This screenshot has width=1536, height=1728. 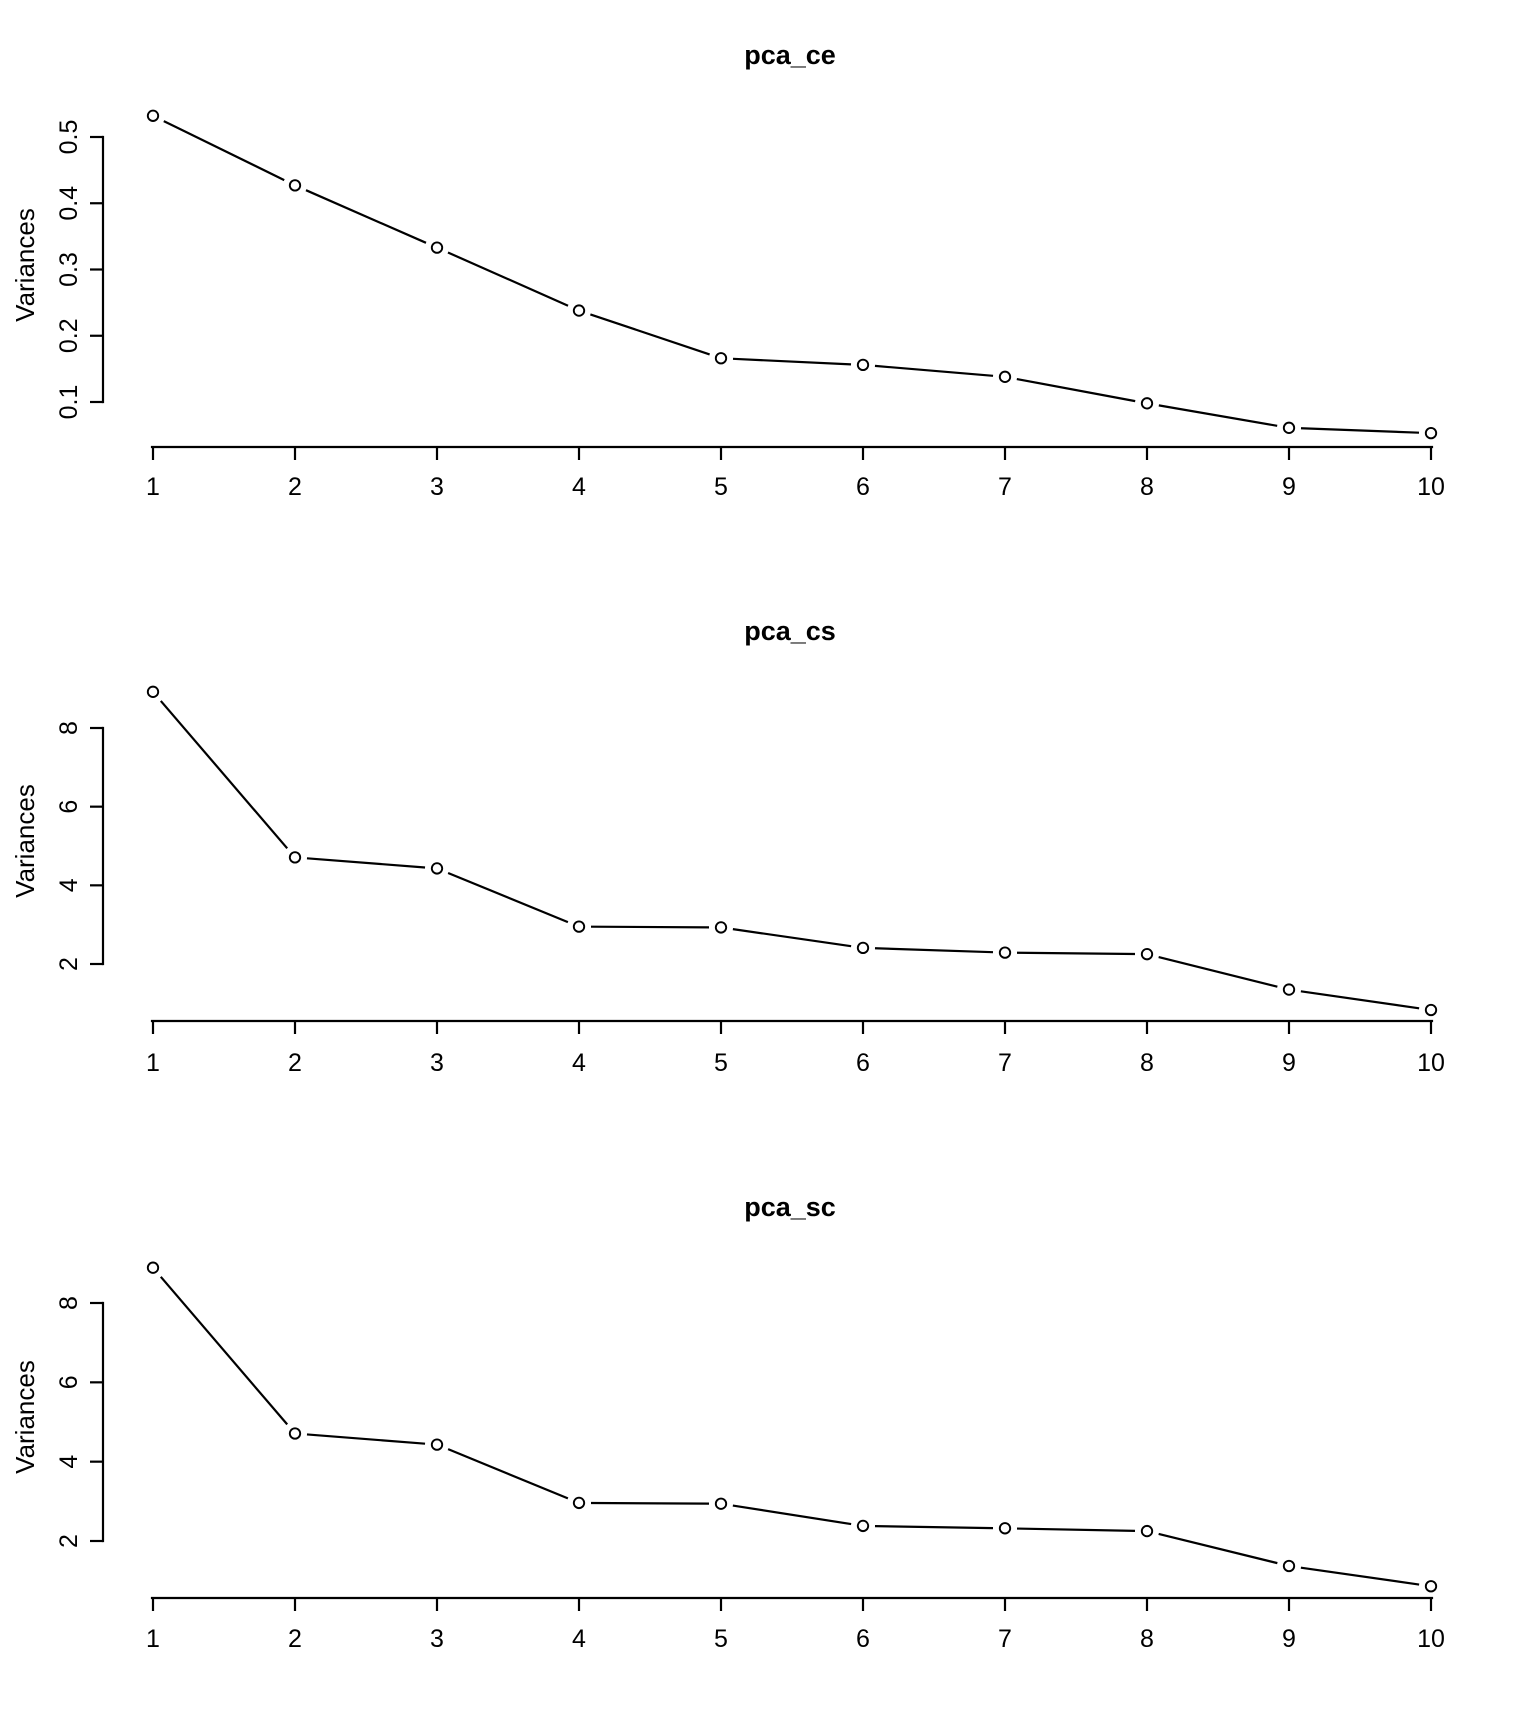 I want to click on y-tick-label: 0.4, so click(x=69, y=203).